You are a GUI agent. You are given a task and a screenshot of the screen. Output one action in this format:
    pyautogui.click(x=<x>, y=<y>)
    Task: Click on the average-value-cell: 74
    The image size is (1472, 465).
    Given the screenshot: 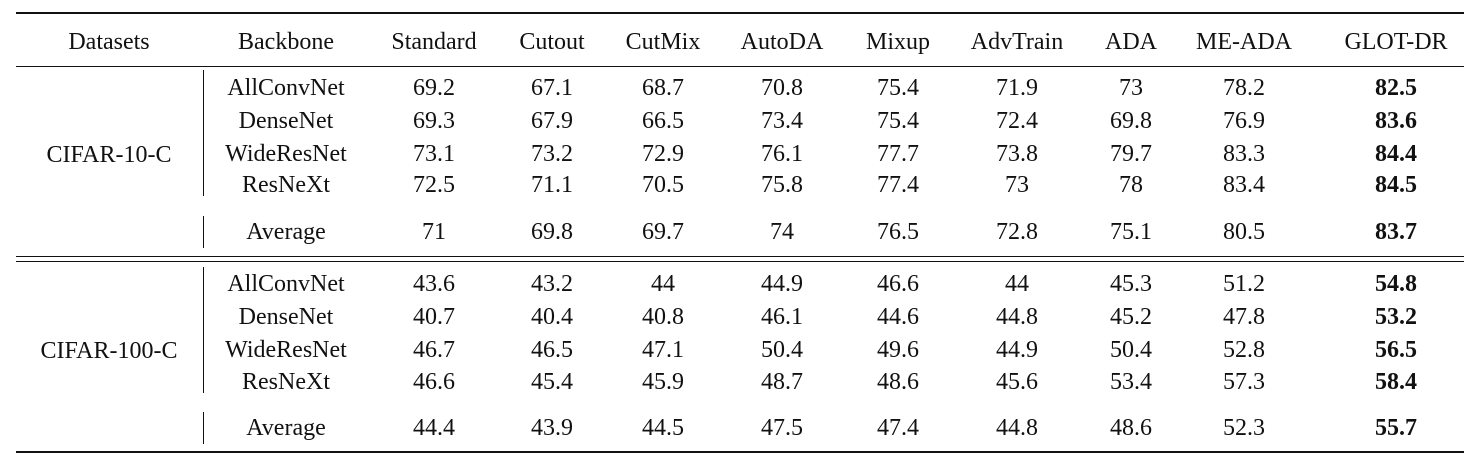 What is the action you would take?
    pyautogui.click(x=782, y=232)
    